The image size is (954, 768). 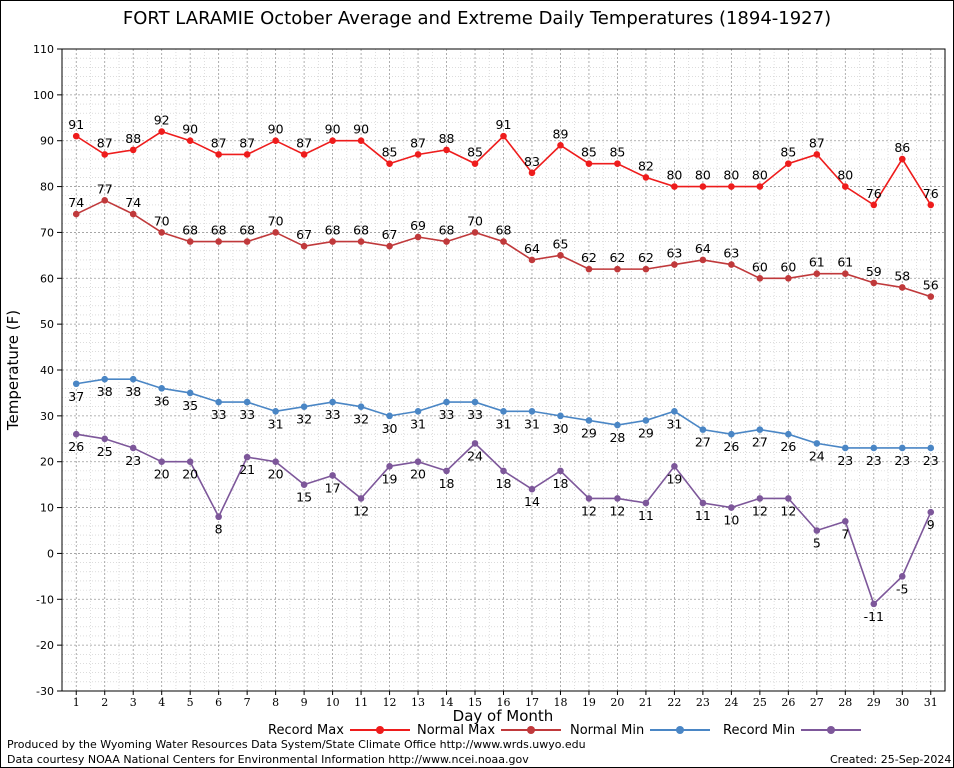 I want to click on data-label: 74, so click(x=133, y=202).